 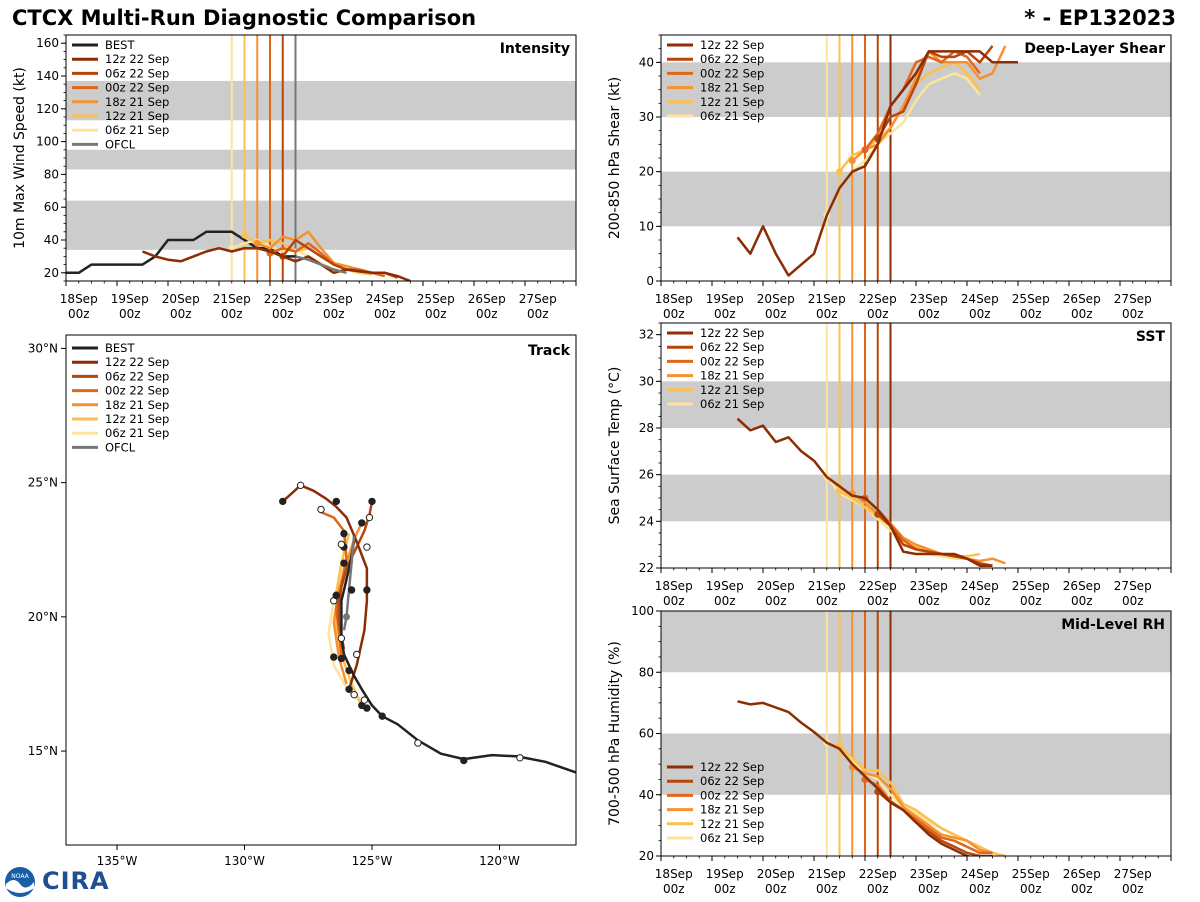 What do you see at coordinates (137, 88) in the screenshot?
I see `intensity-legend-label: 00z 22 Sep` at bounding box center [137, 88].